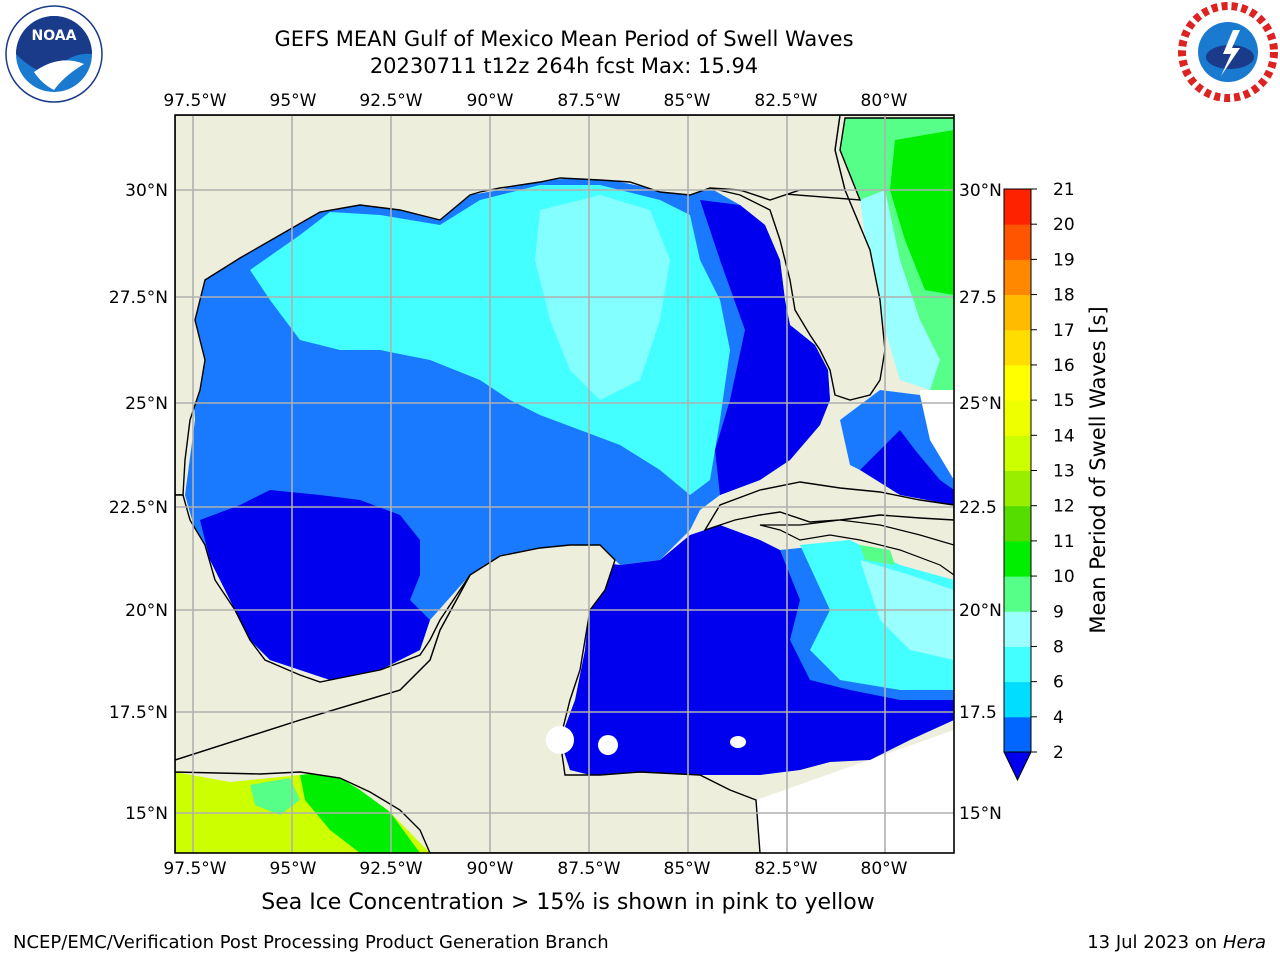 This screenshot has width=1280, height=960. What do you see at coordinates (1228, 52) in the screenshot?
I see `nws-logo` at bounding box center [1228, 52].